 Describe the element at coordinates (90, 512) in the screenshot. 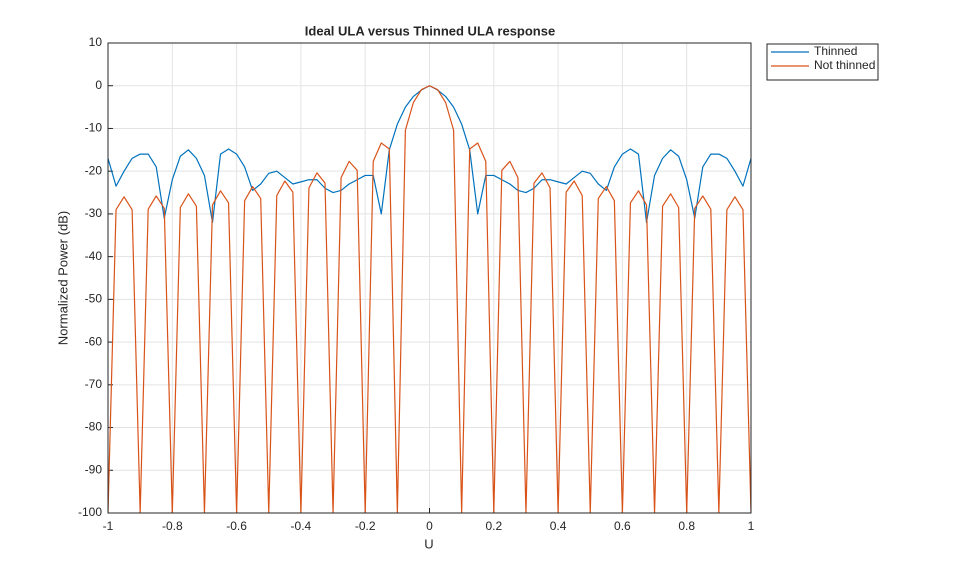

I see `y-tick-label: -100` at that location.